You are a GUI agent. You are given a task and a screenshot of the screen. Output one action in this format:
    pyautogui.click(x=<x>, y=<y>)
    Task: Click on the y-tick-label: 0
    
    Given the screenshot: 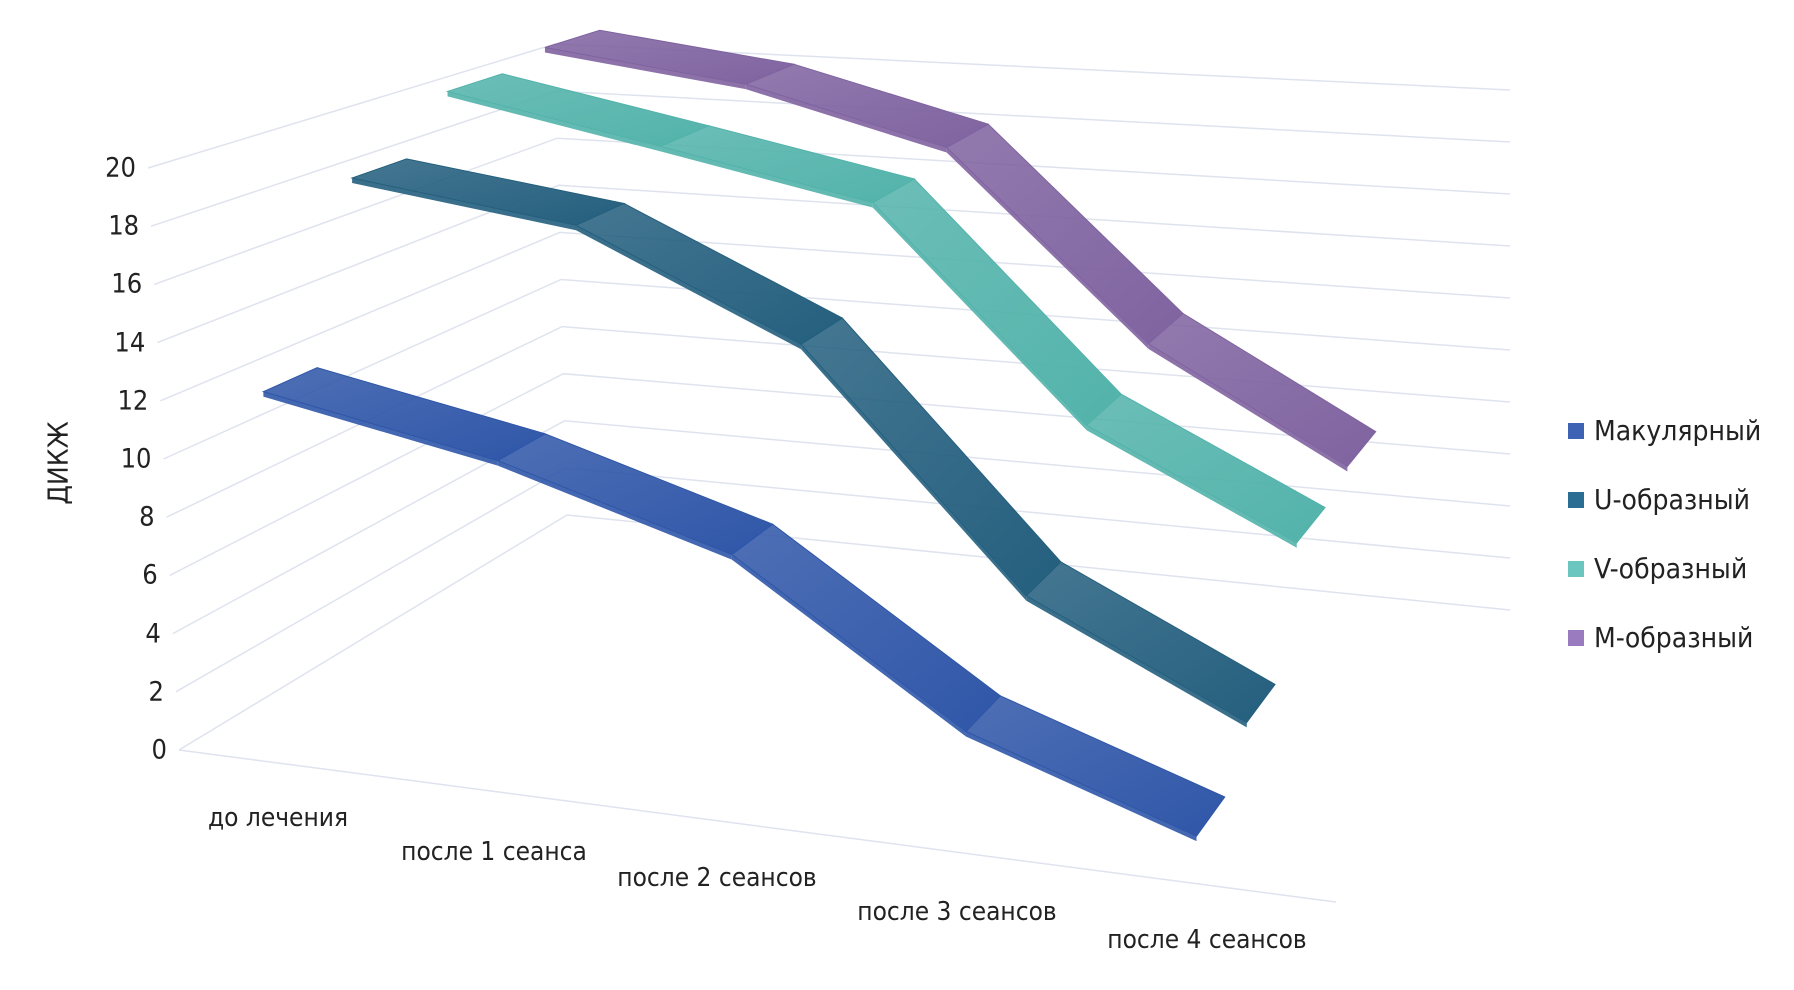 What is the action you would take?
    pyautogui.click(x=159, y=750)
    